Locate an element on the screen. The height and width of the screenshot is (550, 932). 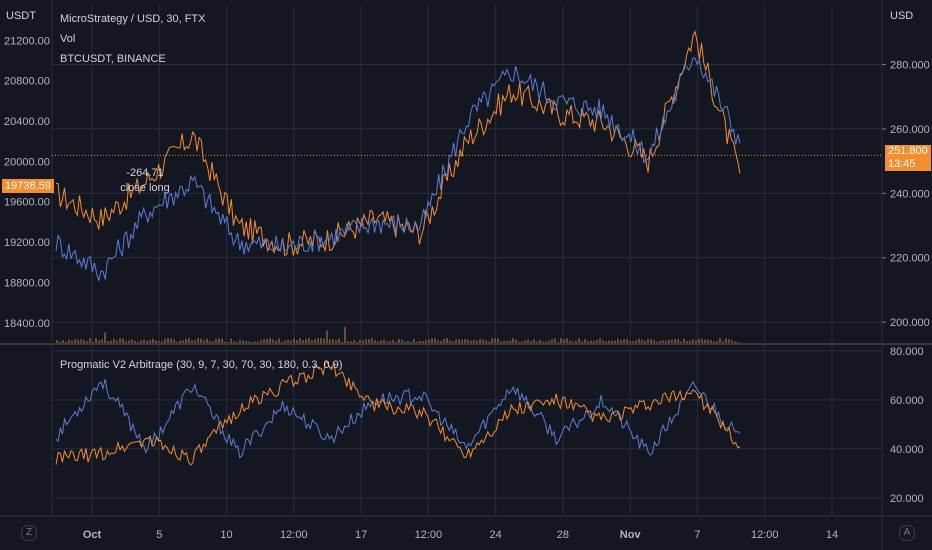
indicator-series-line is located at coordinates (398, 413).